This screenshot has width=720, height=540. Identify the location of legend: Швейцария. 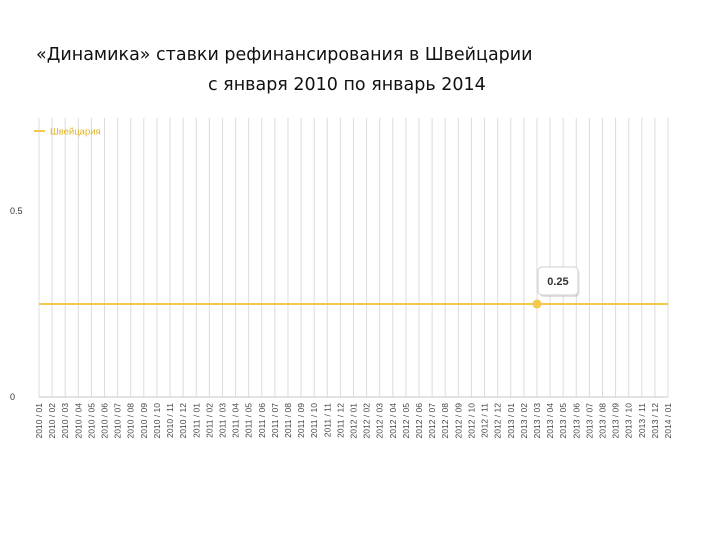
(67, 132).